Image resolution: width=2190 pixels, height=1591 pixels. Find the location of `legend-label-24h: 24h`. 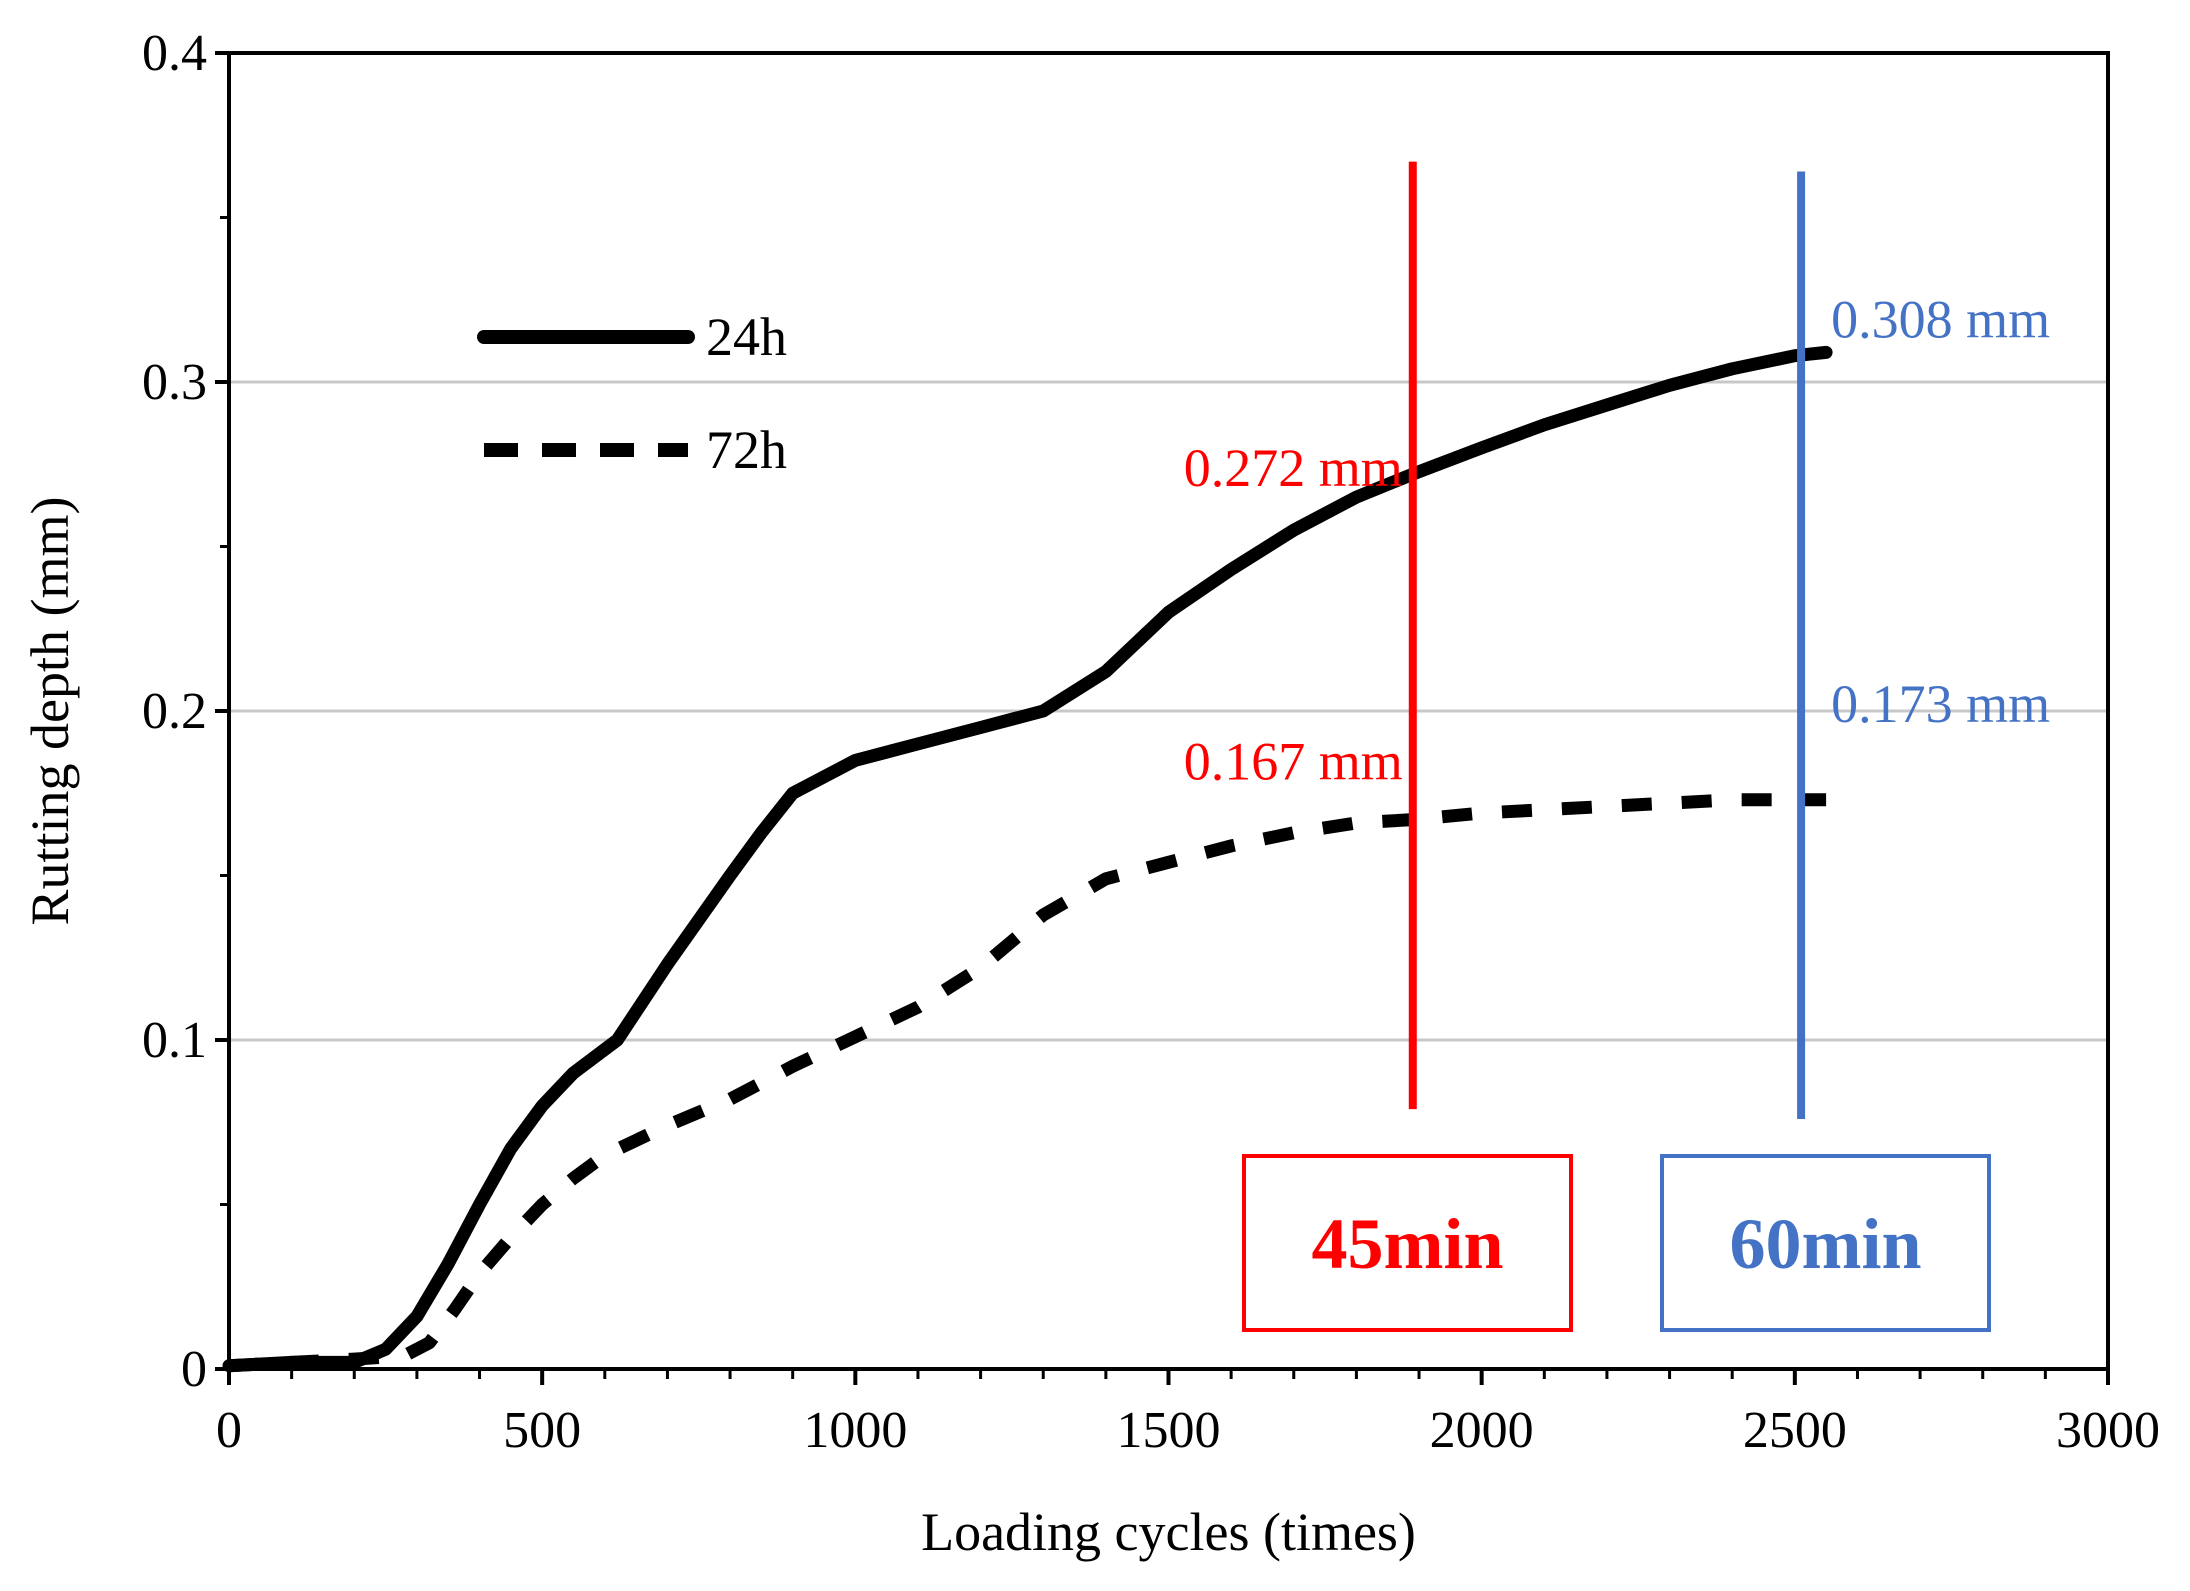

legend-label-24h: 24h is located at coordinates (746, 337).